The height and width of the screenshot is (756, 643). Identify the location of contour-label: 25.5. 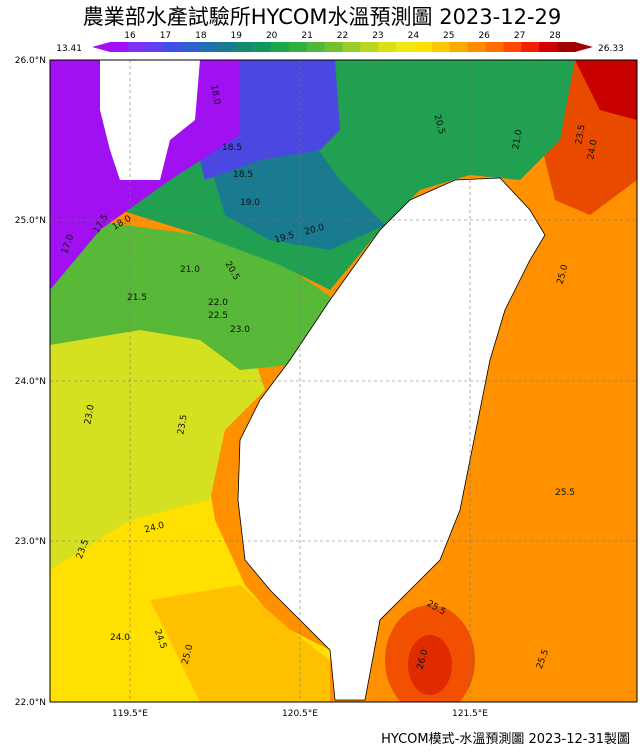
(565, 493).